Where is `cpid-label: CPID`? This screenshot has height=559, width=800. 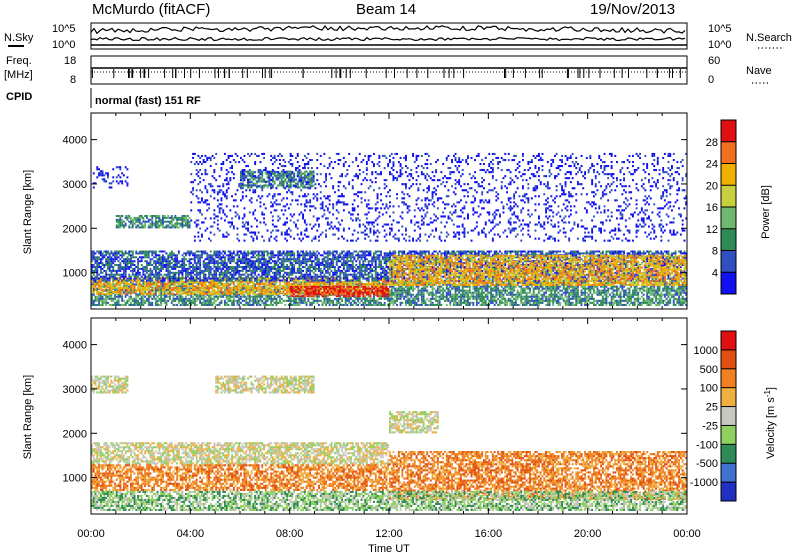 cpid-label: CPID is located at coordinates (19, 97).